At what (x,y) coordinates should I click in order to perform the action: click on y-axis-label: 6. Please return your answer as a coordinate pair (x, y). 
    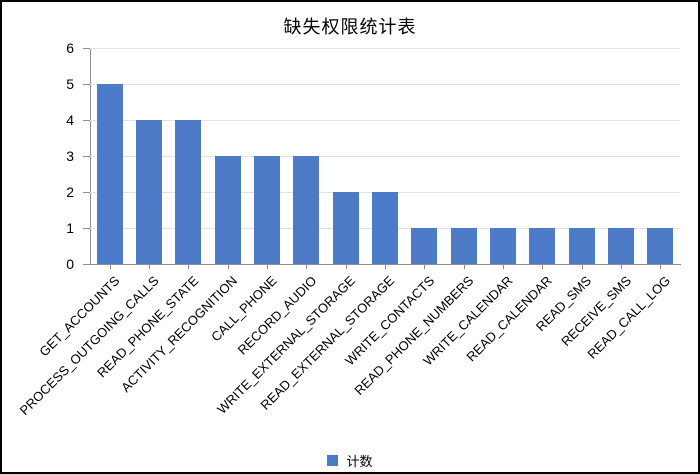
    Looking at the image, I should click on (70, 48).